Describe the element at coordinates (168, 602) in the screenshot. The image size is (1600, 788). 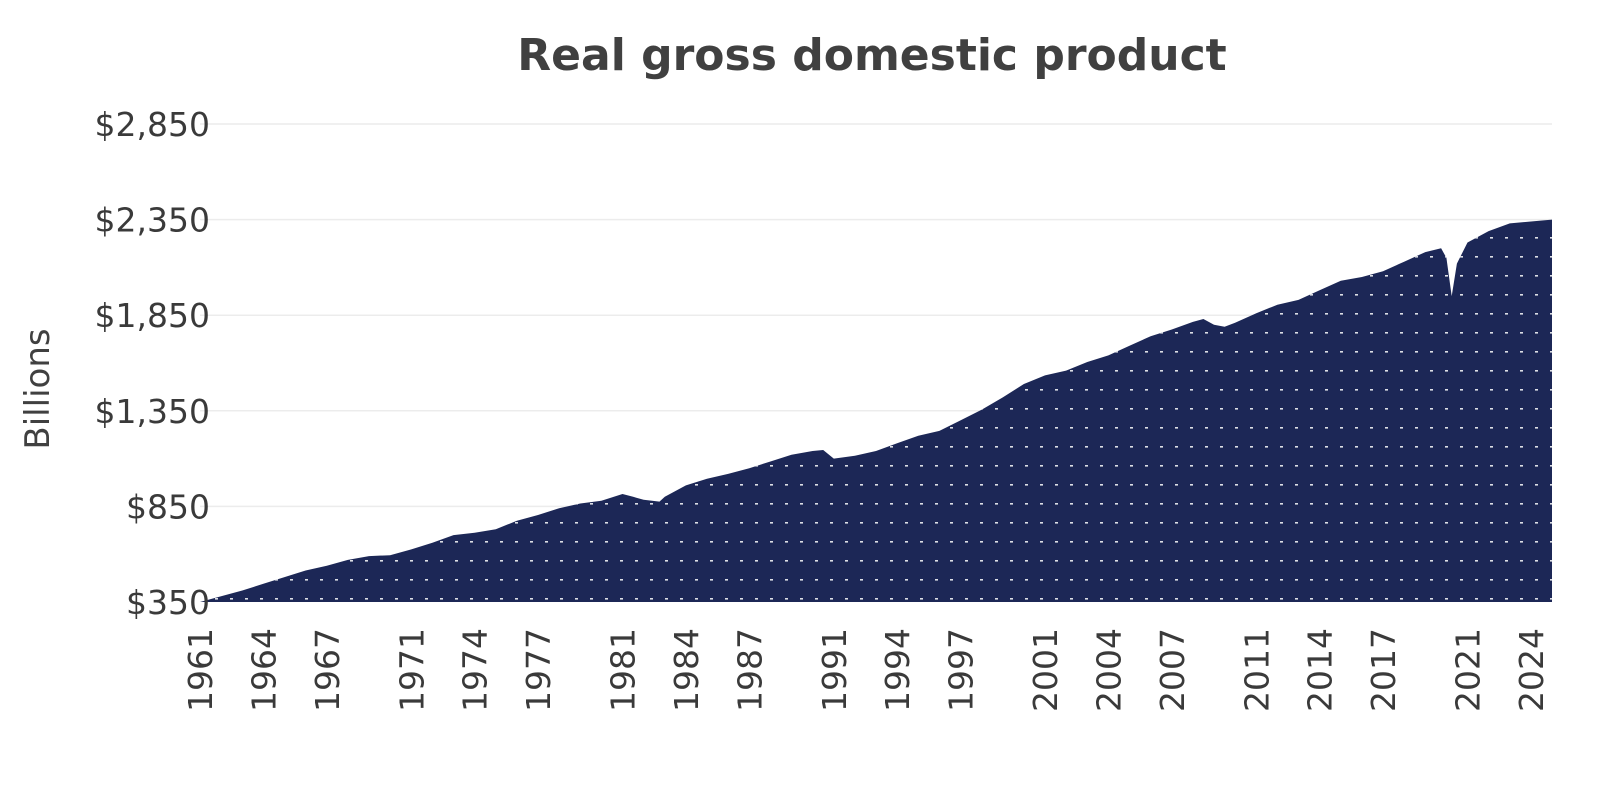
I see `y-tick-label: $350` at that location.